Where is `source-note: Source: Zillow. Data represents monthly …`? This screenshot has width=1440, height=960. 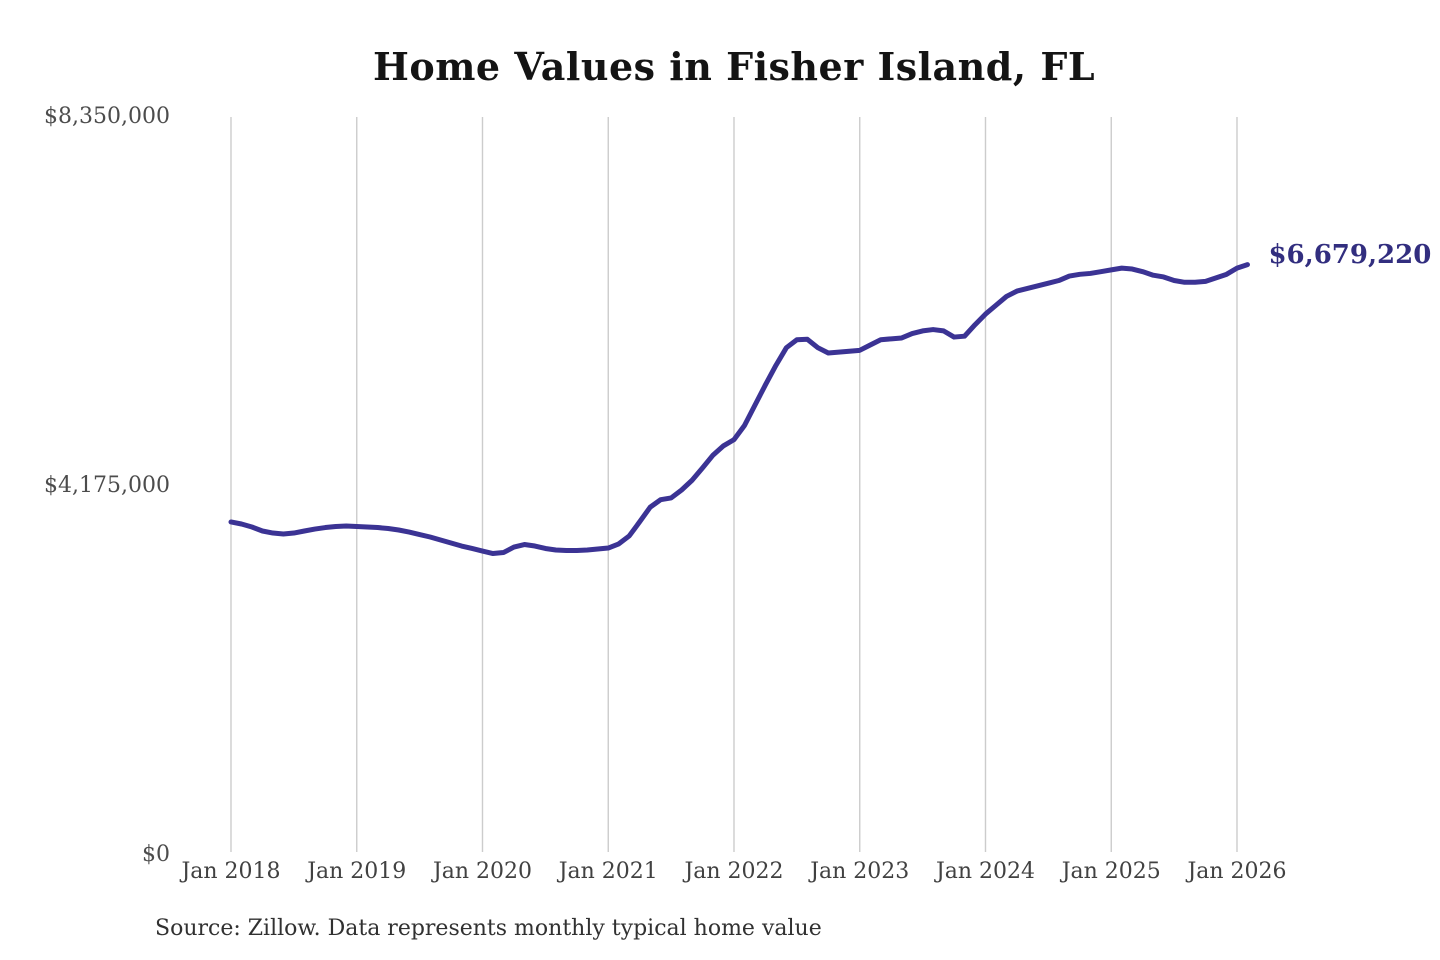 source-note: Source: Zillow. Data represents monthly … is located at coordinates (488, 928).